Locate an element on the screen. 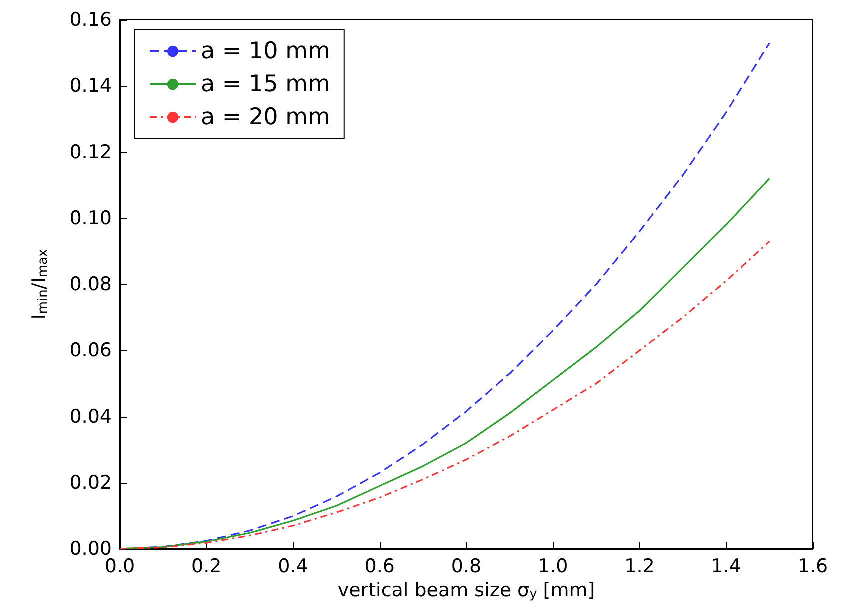 The image size is (844, 613). y-tick-label: 0.02 is located at coordinates (91, 483).